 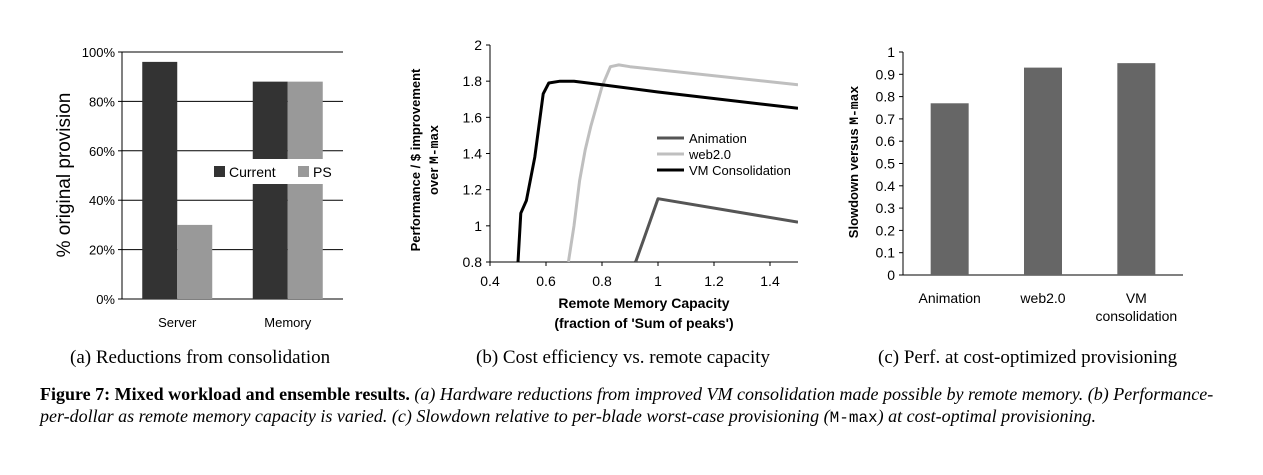 What do you see at coordinates (1042, 298) in the screenshot?
I see `x-tick-label-c-web2-0-0: web2.0` at bounding box center [1042, 298].